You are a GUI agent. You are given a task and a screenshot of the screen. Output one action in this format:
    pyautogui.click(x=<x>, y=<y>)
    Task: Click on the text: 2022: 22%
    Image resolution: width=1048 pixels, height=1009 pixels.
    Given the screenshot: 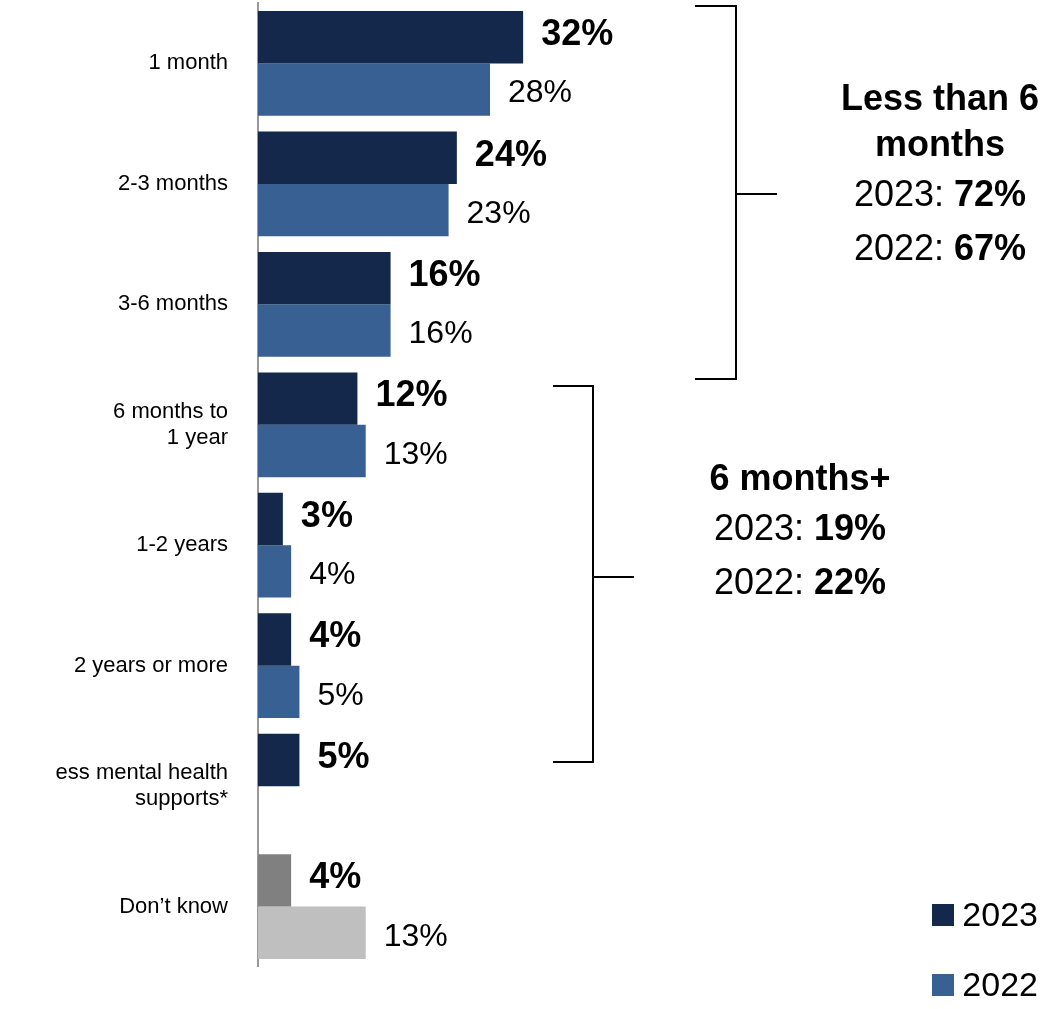 What is the action you would take?
    pyautogui.click(x=800, y=582)
    